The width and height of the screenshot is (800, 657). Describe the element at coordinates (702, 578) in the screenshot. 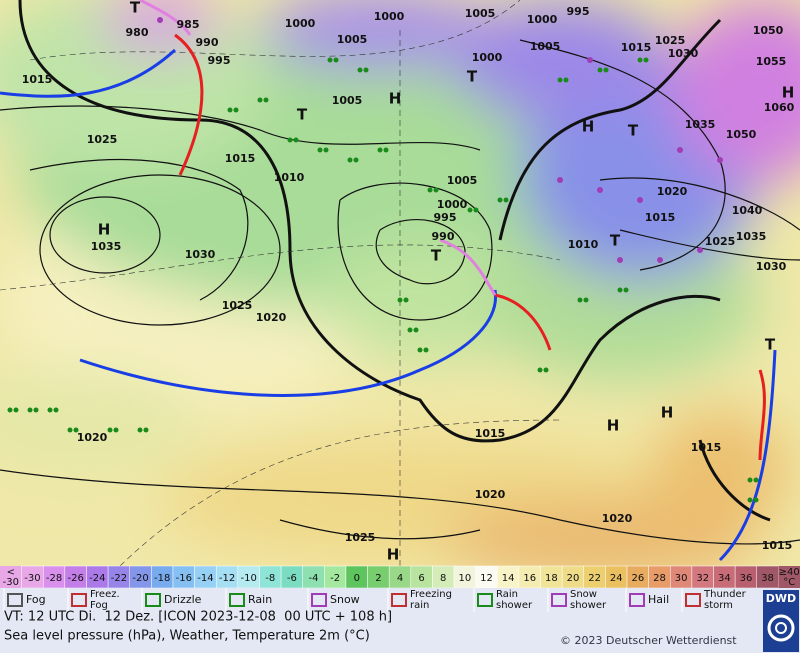

I see `scale-label: 32` at that location.